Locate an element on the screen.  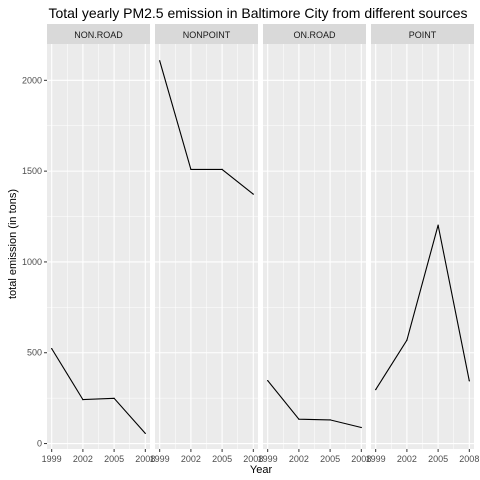
y-tick-label: 1500 is located at coordinates (32, 171).